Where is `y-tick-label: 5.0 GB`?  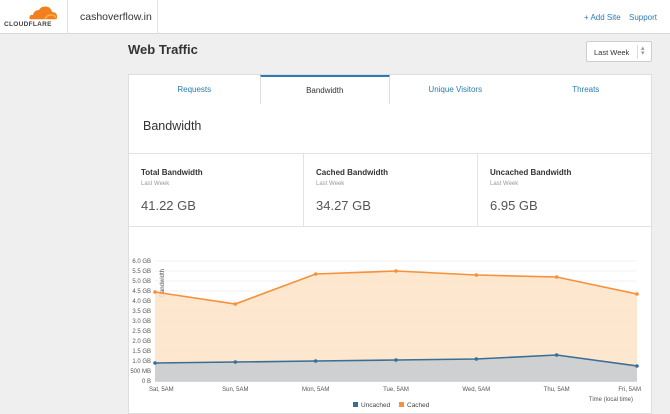 y-tick-label: 5.0 GB is located at coordinates (141, 282).